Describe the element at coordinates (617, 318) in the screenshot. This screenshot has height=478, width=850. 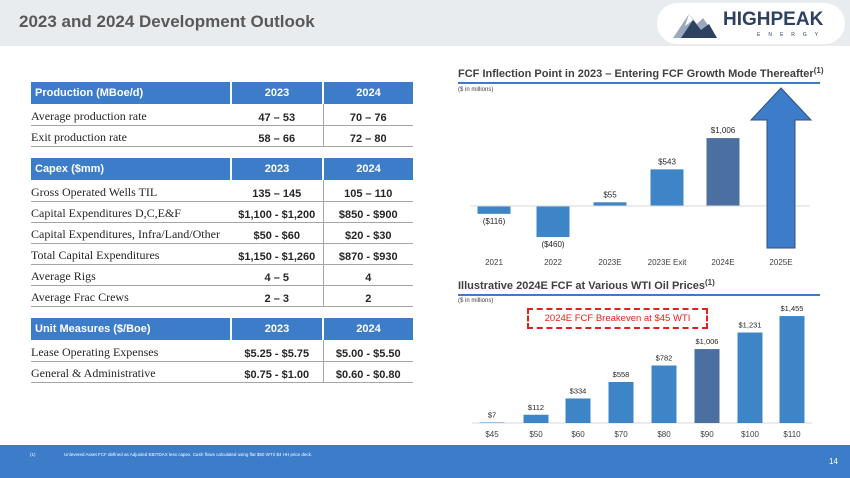
I see `breakeven-callout: 2024E FCF Breakeven at $45 WTI` at that location.